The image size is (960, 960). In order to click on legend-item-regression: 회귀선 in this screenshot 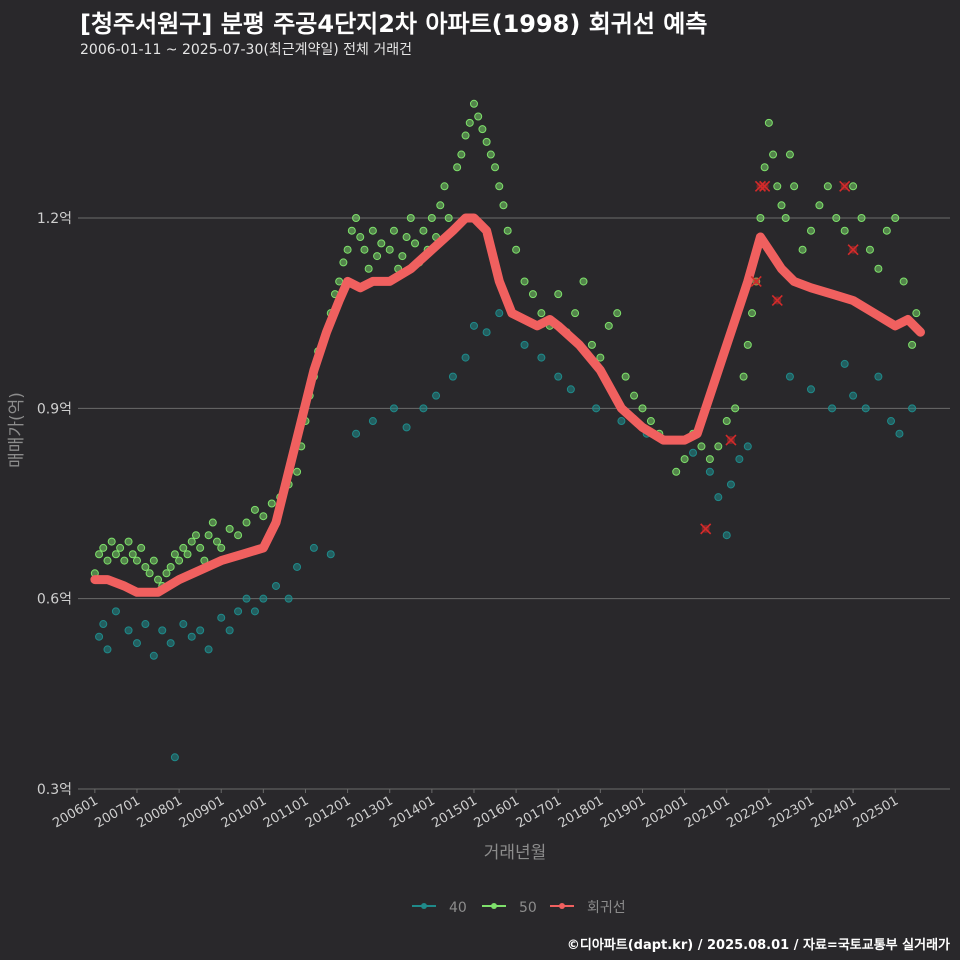, I will do `click(588, 908)`.